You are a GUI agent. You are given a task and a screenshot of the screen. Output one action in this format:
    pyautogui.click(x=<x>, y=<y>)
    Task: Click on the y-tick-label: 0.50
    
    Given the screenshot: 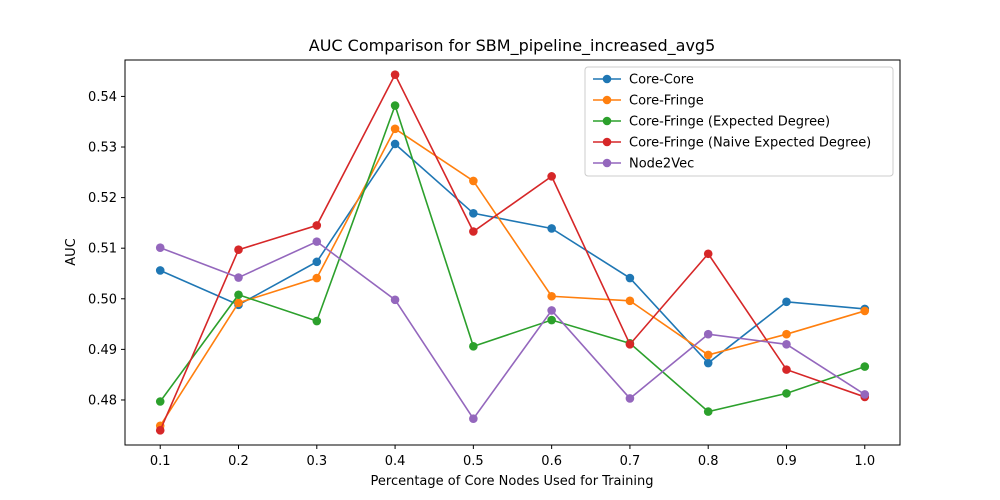 What is the action you would take?
    pyautogui.click(x=102, y=299)
    